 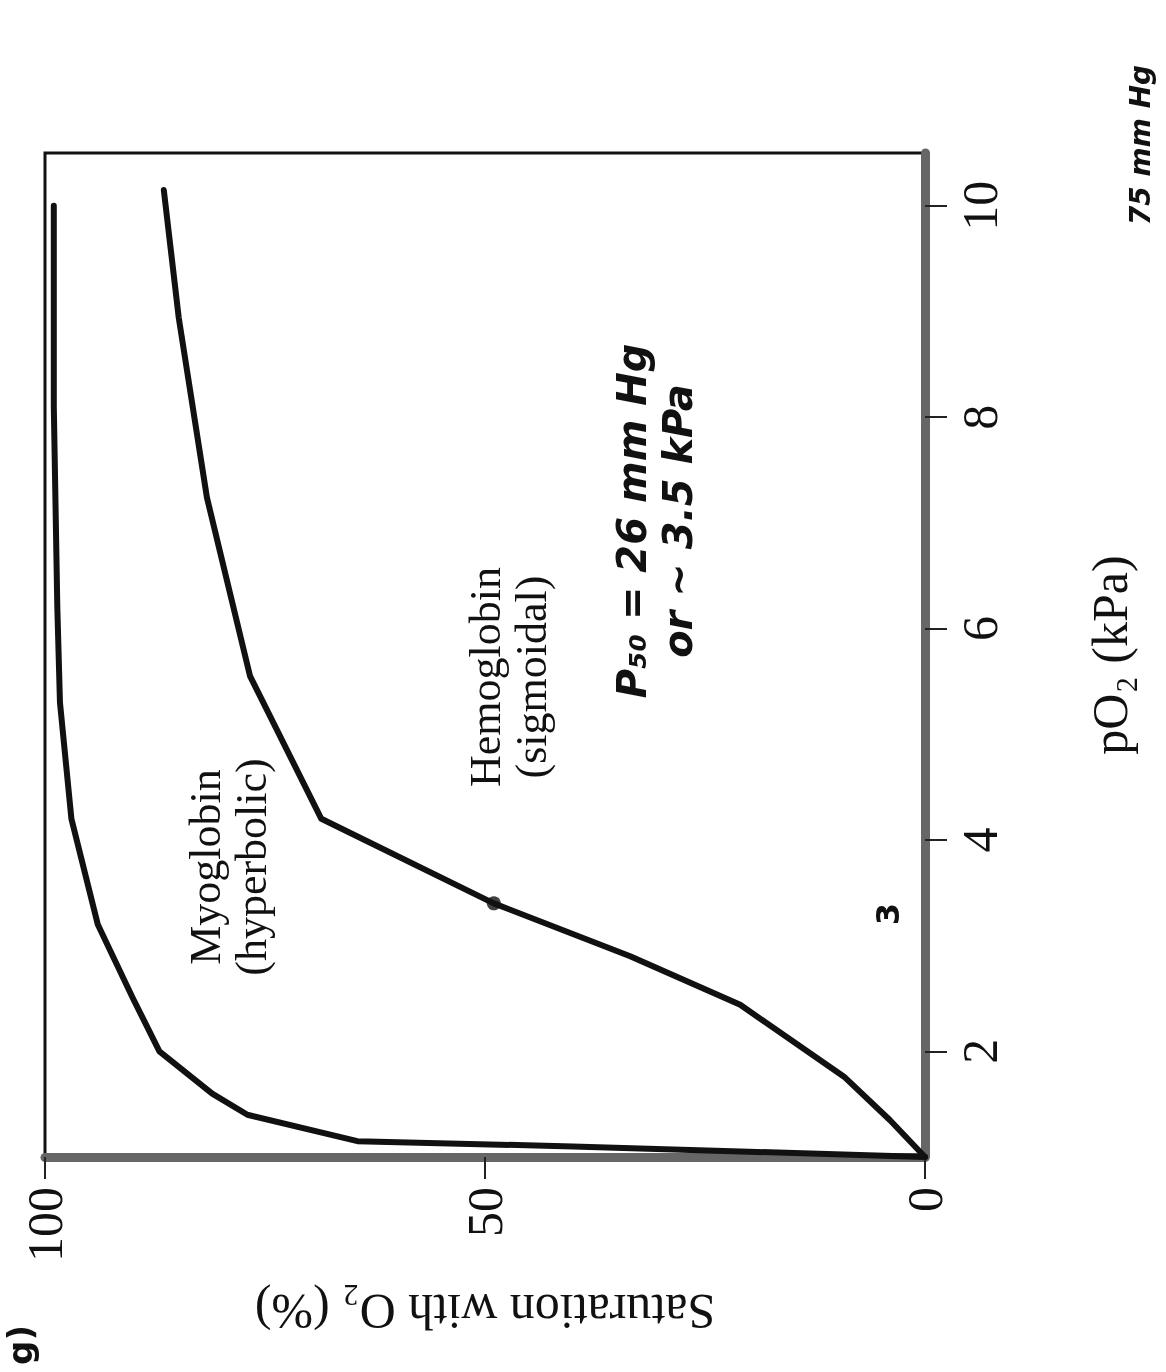 What do you see at coordinates (485, 1212) in the screenshot?
I see `x-tick-label: 50` at bounding box center [485, 1212].